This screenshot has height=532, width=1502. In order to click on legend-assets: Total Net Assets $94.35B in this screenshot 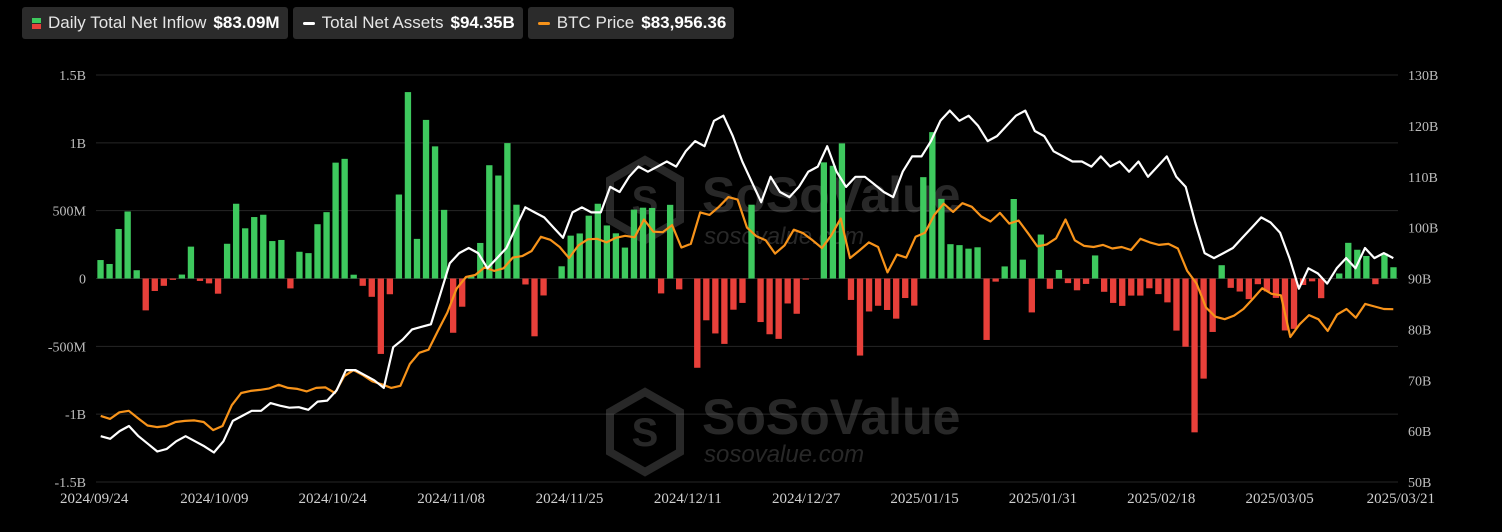, I will do `click(407, 23)`.